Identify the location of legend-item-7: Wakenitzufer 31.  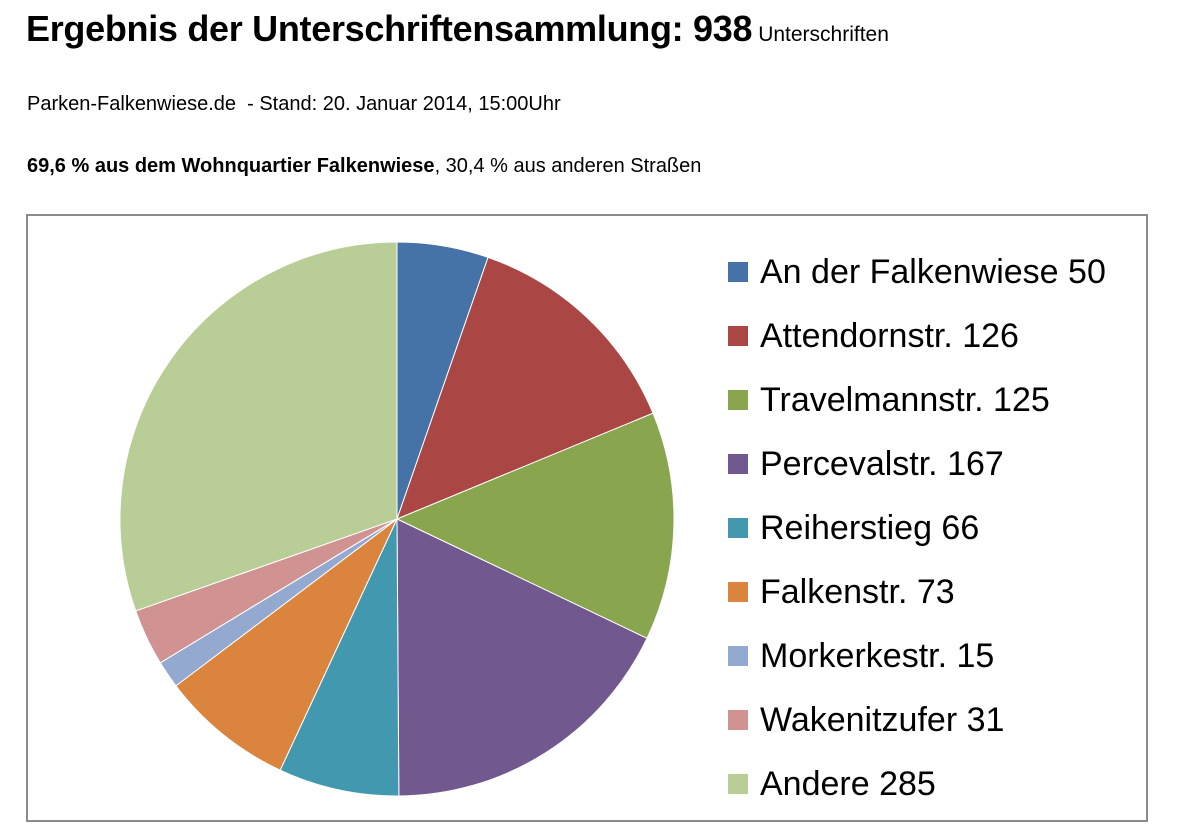
(917, 720).